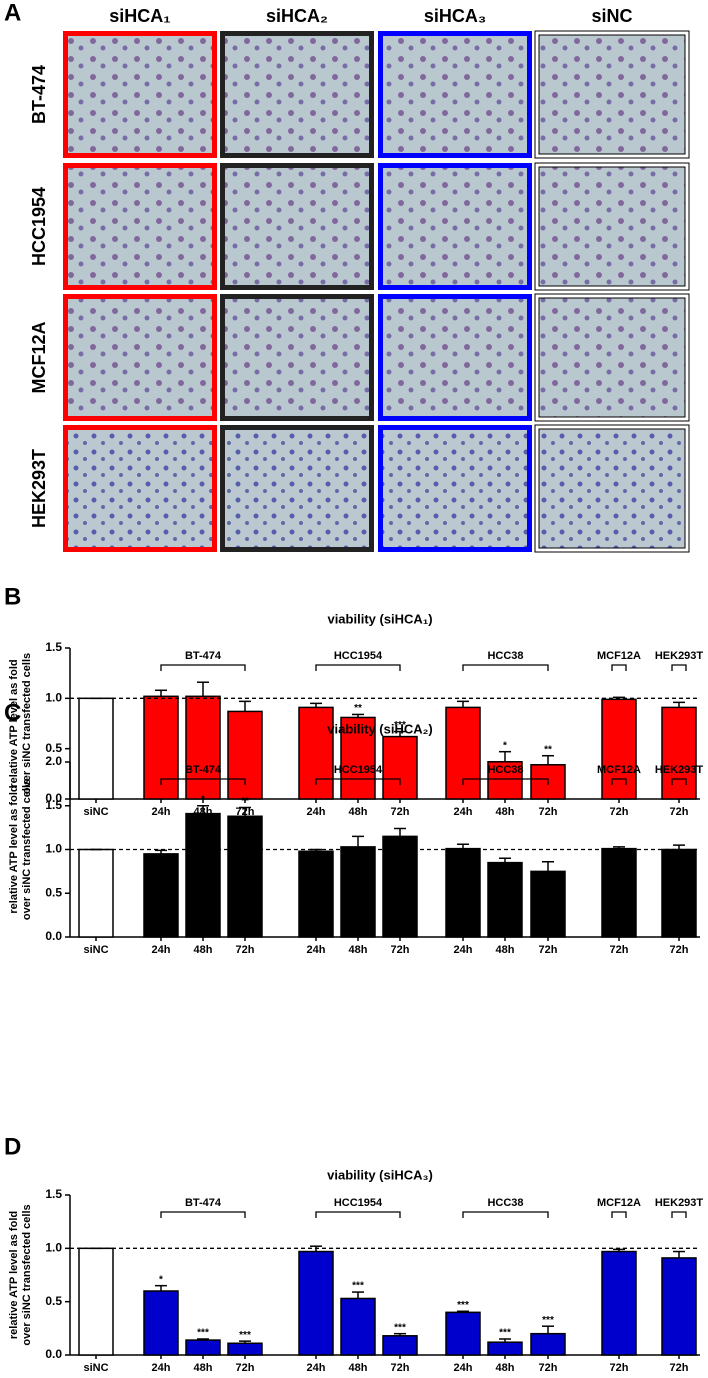 This screenshot has height=1378, width=708. Describe the element at coordinates (39, 226) in the screenshot. I see `row-label: HCC1954` at that location.